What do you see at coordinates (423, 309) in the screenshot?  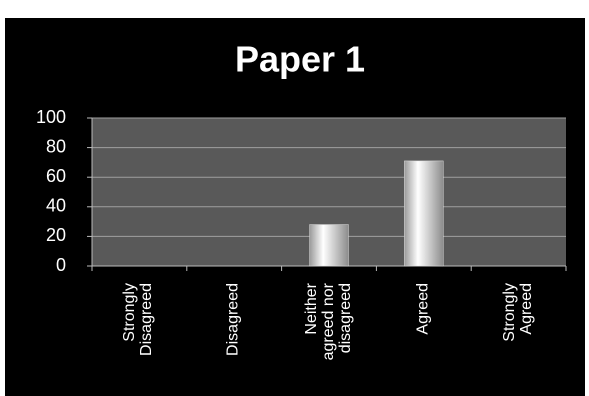 I see `x-tick-label: Agreed` at bounding box center [423, 309].